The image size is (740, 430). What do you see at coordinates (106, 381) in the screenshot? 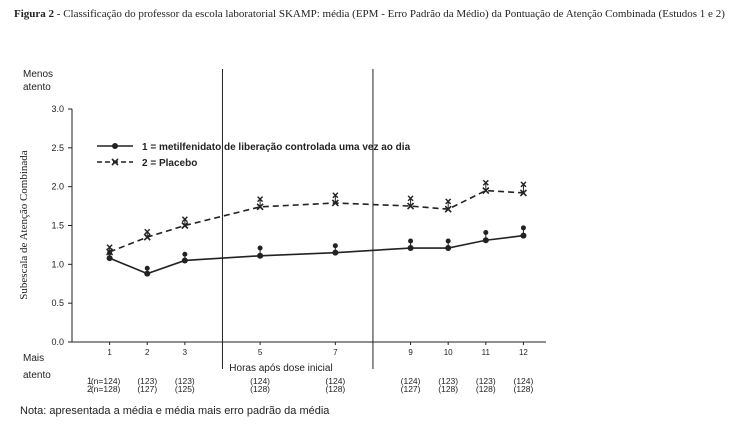
I see `n-count-metilfenidato: (n=124)` at bounding box center [106, 381].